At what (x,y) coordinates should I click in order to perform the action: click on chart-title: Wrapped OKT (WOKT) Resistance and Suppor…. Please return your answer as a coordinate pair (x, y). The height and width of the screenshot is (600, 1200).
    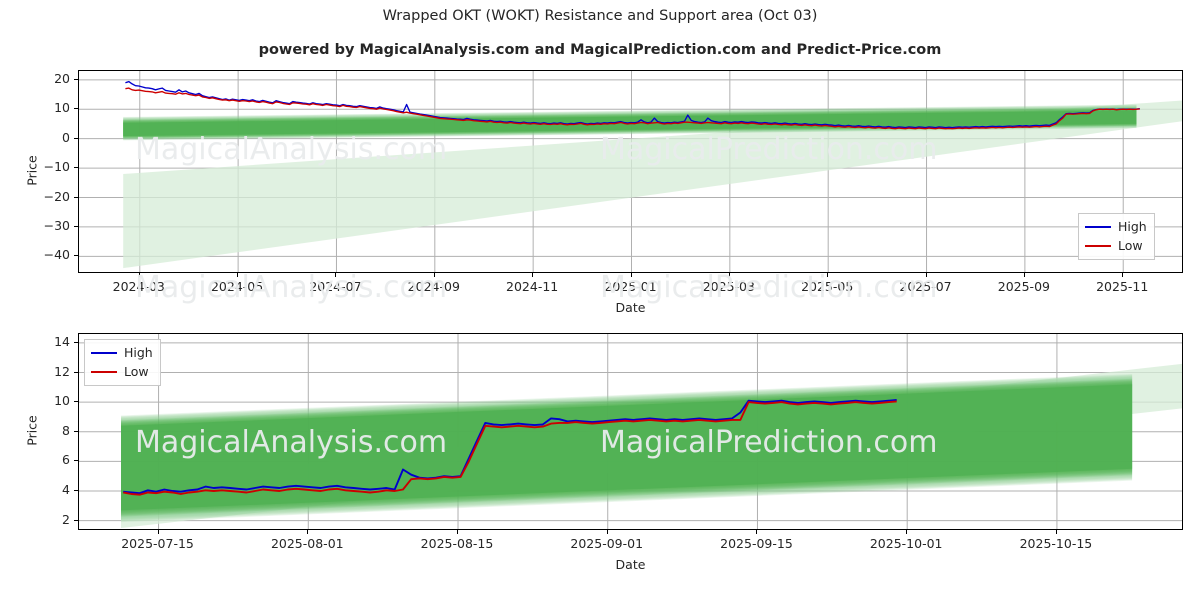
    Looking at the image, I should click on (600, 16).